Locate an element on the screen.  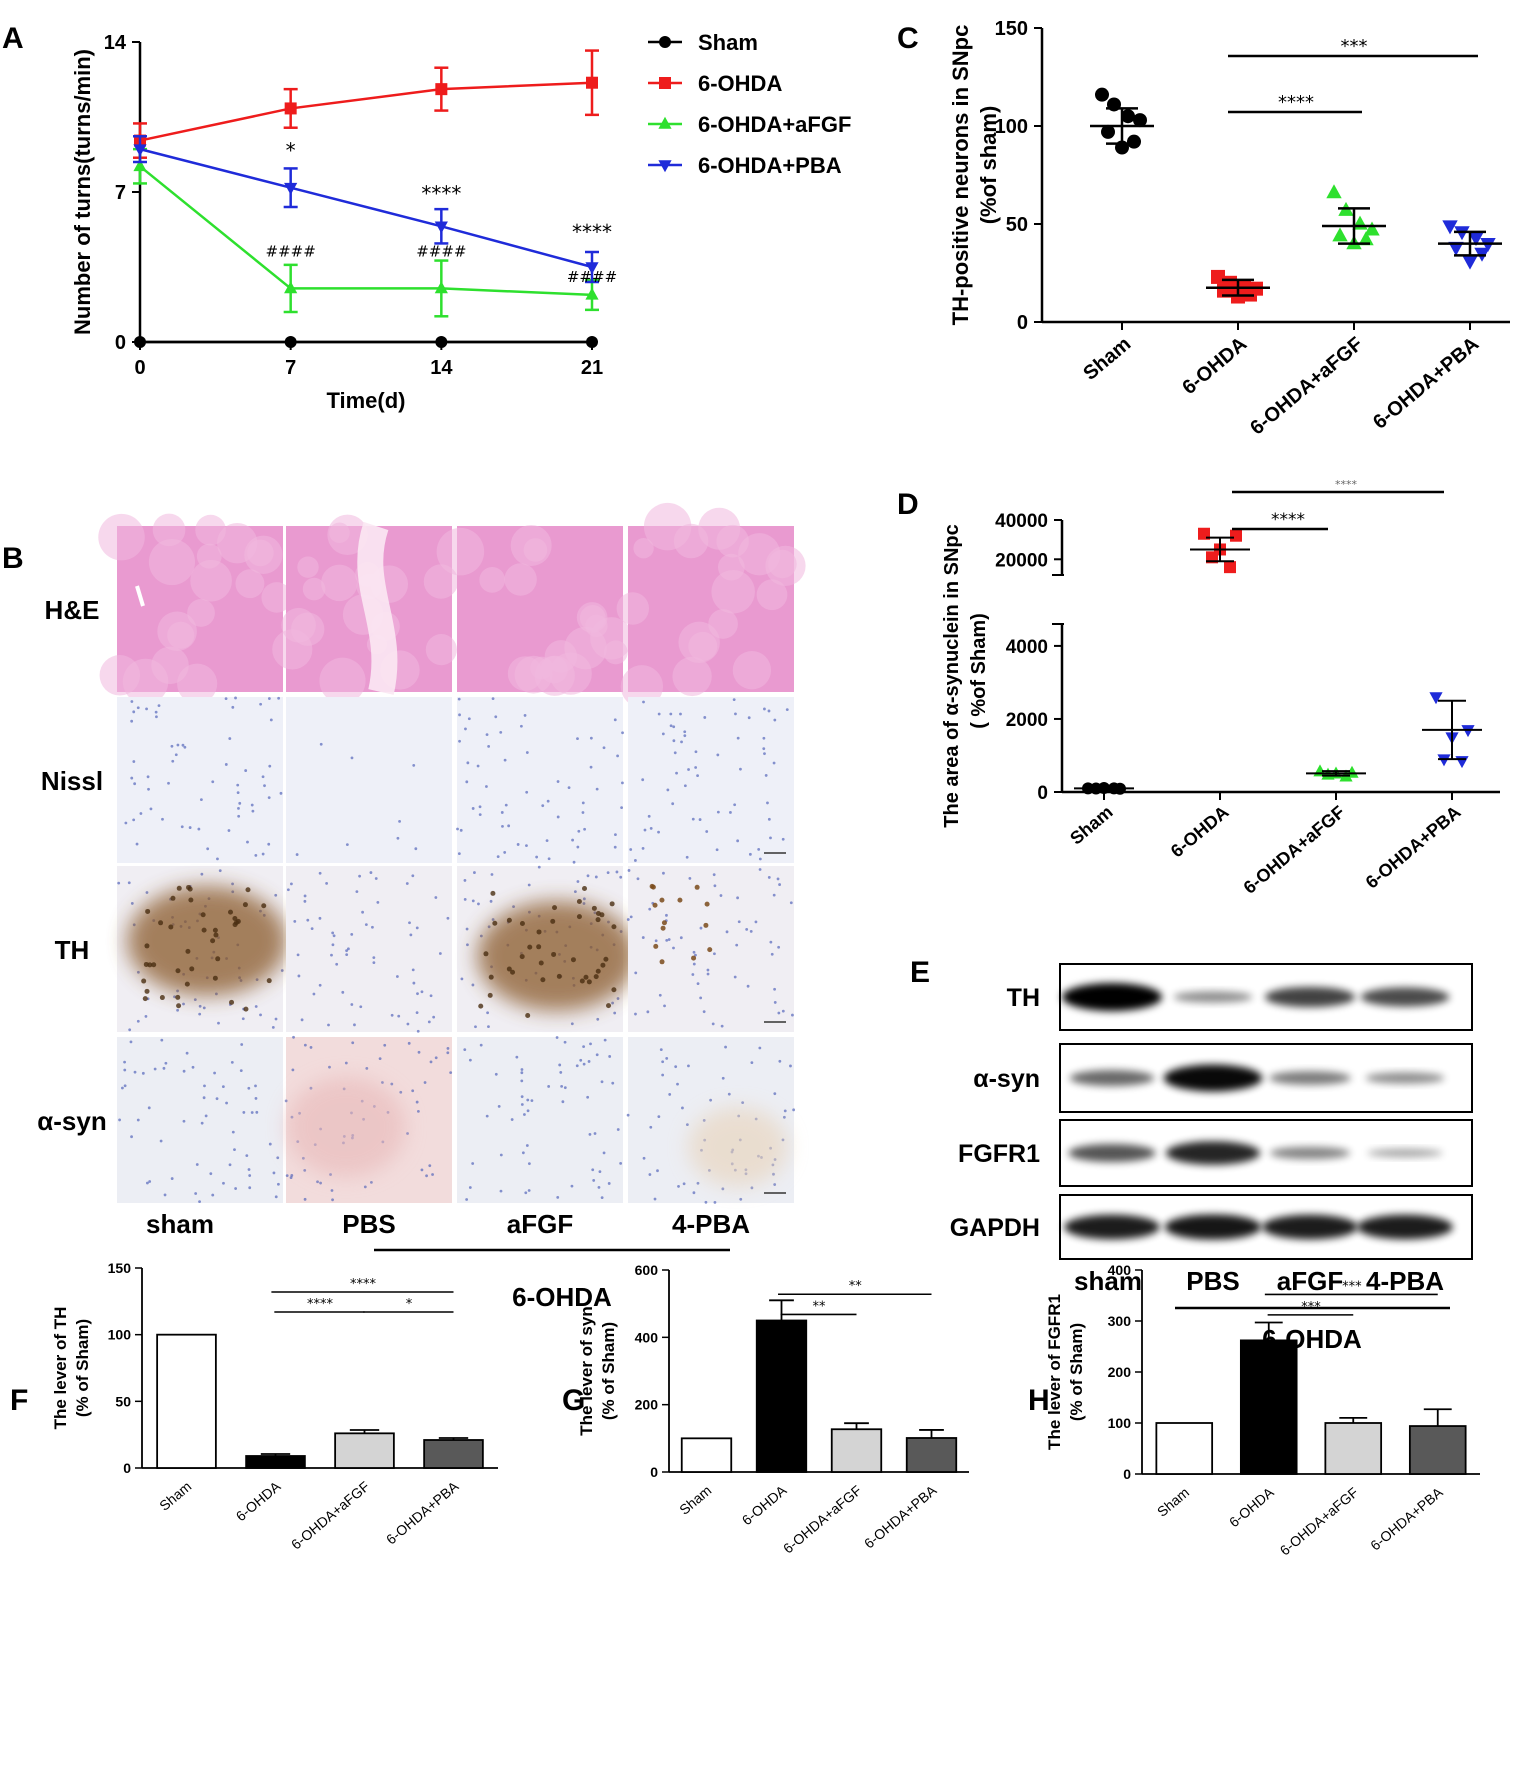
y-tick-label: 50 is located at coordinates (1017, 225).